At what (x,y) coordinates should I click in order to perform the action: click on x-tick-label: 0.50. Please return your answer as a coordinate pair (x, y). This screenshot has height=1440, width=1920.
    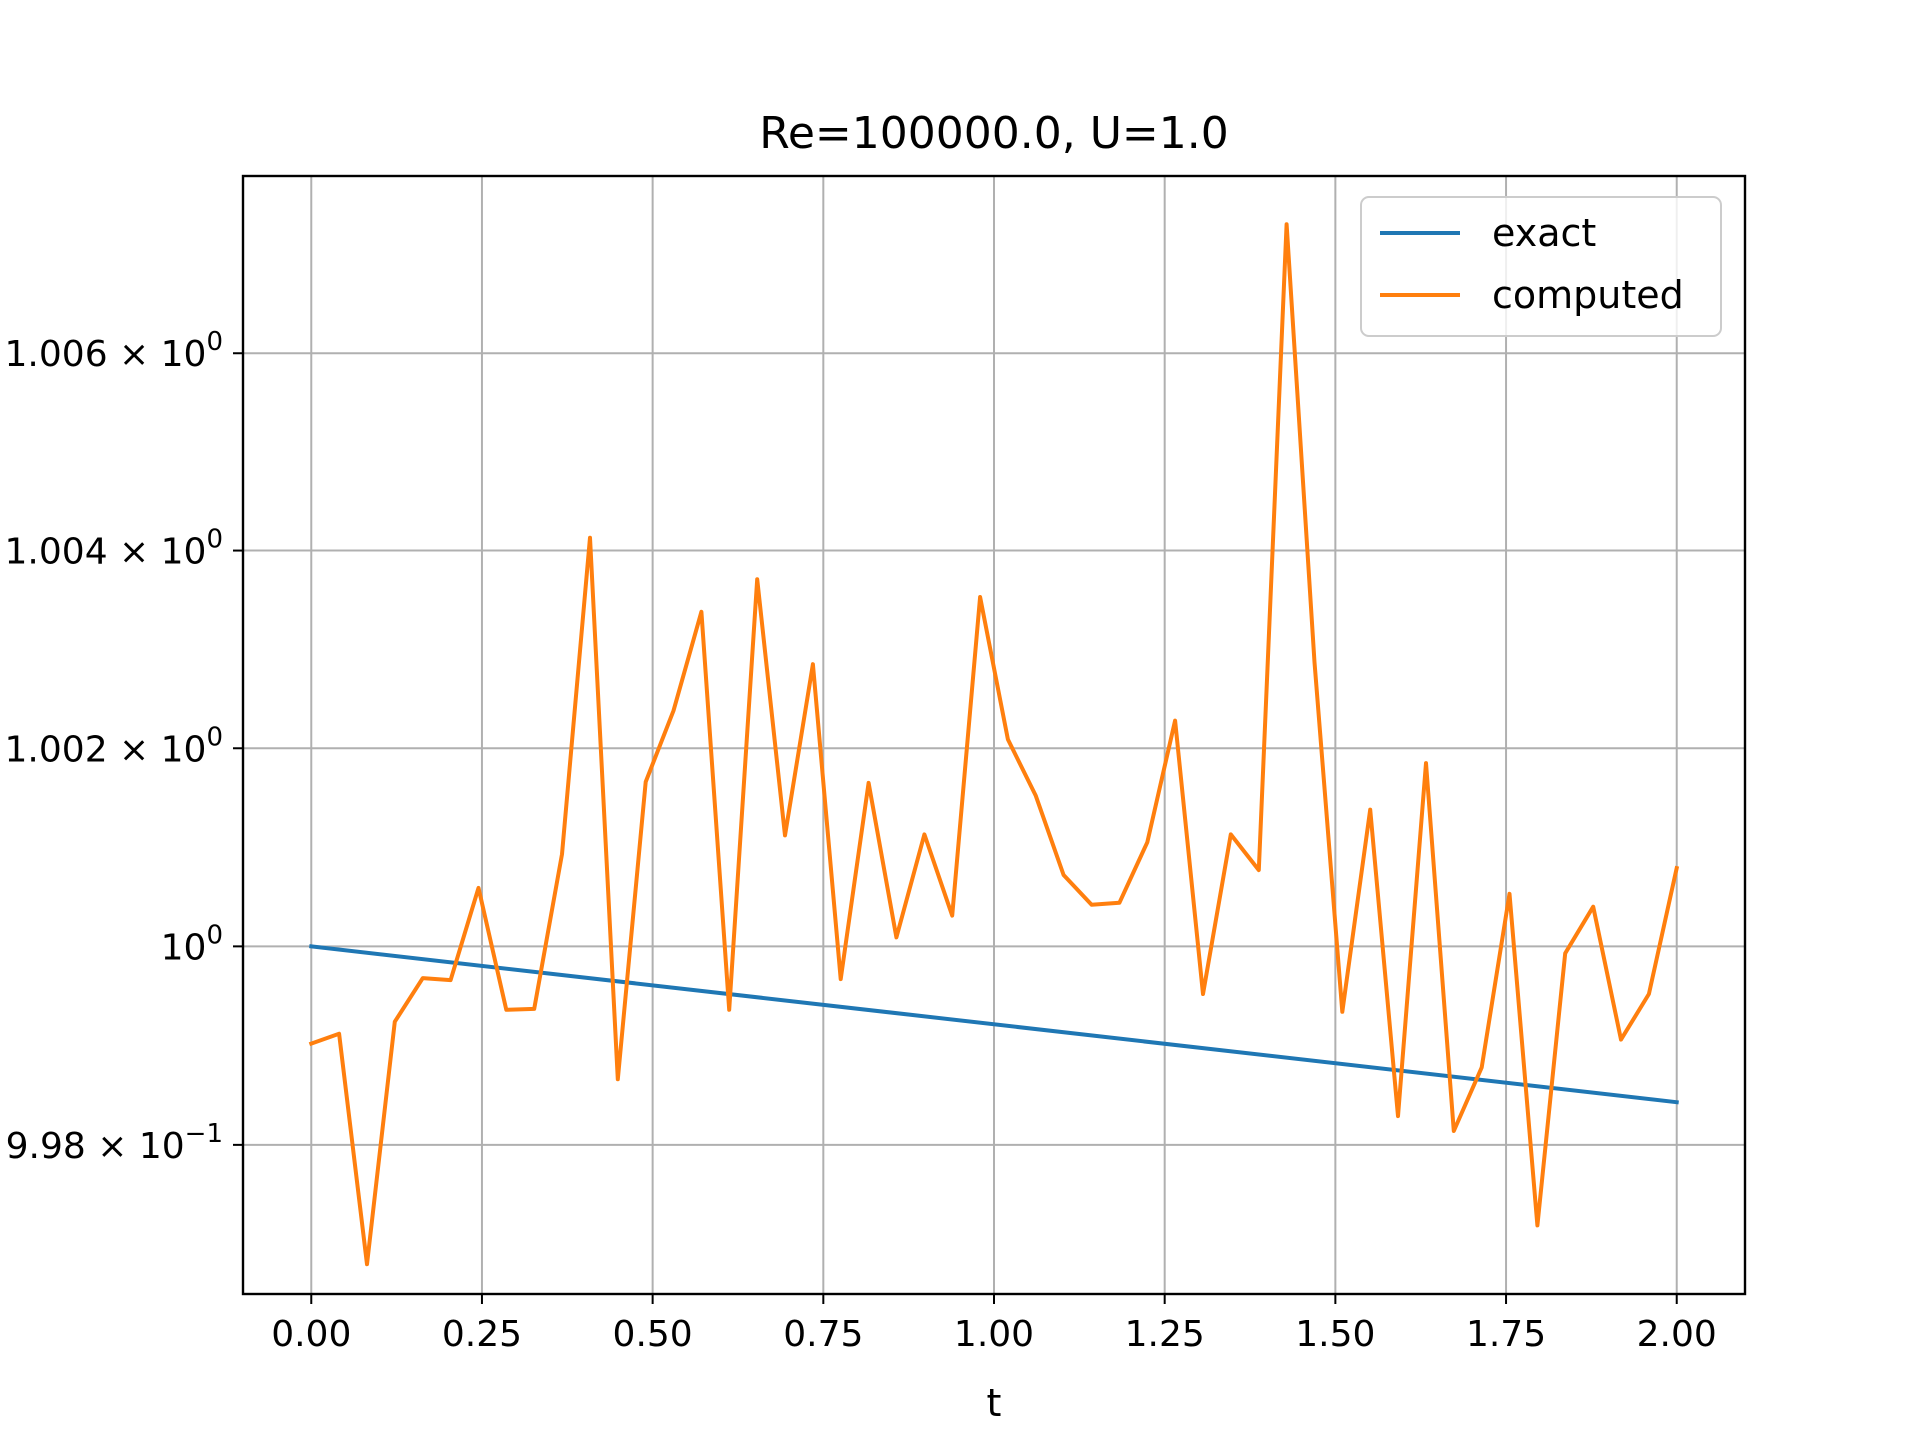
    Looking at the image, I should click on (653, 1334).